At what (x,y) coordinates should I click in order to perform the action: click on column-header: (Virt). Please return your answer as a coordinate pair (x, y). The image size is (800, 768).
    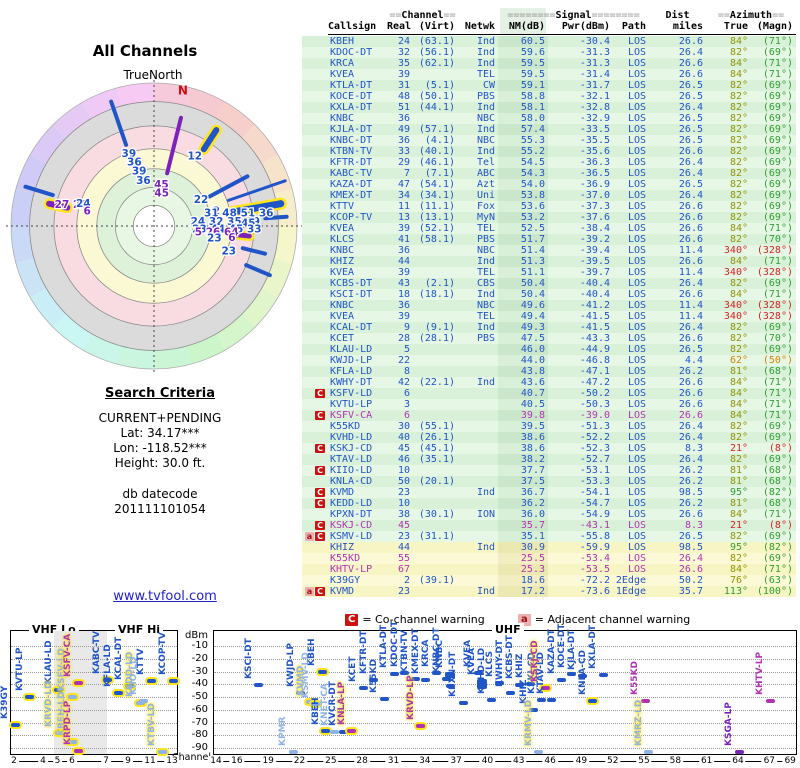
    Looking at the image, I should click on (436, 26).